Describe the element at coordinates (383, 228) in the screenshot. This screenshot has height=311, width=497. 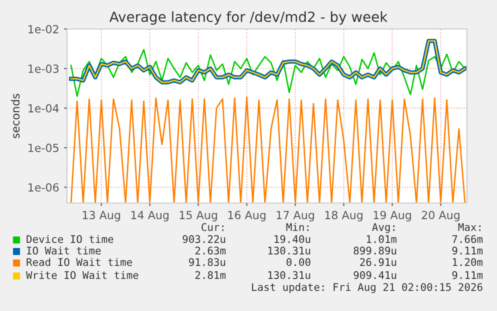
I see `text: Avg:` at that location.